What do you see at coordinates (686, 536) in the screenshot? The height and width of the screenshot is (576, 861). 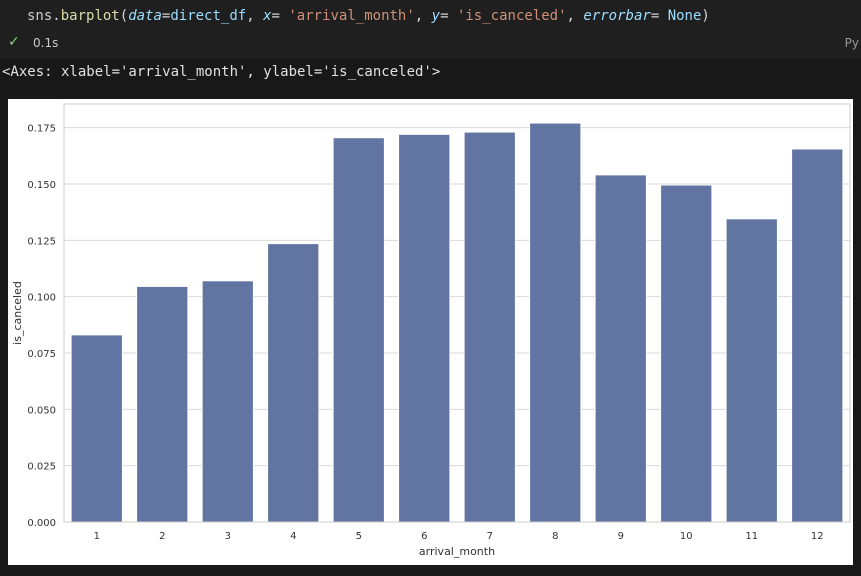 I see `x-tick-label: 10` at bounding box center [686, 536].